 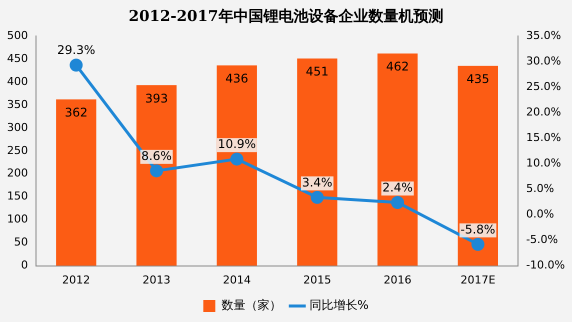 What do you see at coordinates (544, 35) in the screenshot?
I see `y2-tick-label: 35.0%` at bounding box center [544, 35].